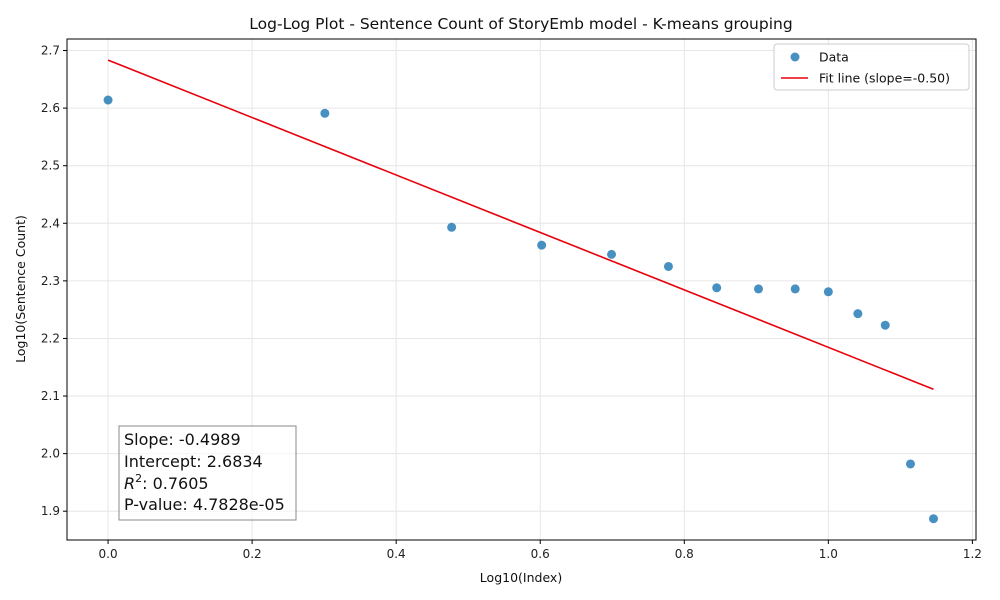  What do you see at coordinates (138, 478) in the screenshot?
I see `stats-r-exponent: 2` at bounding box center [138, 478].